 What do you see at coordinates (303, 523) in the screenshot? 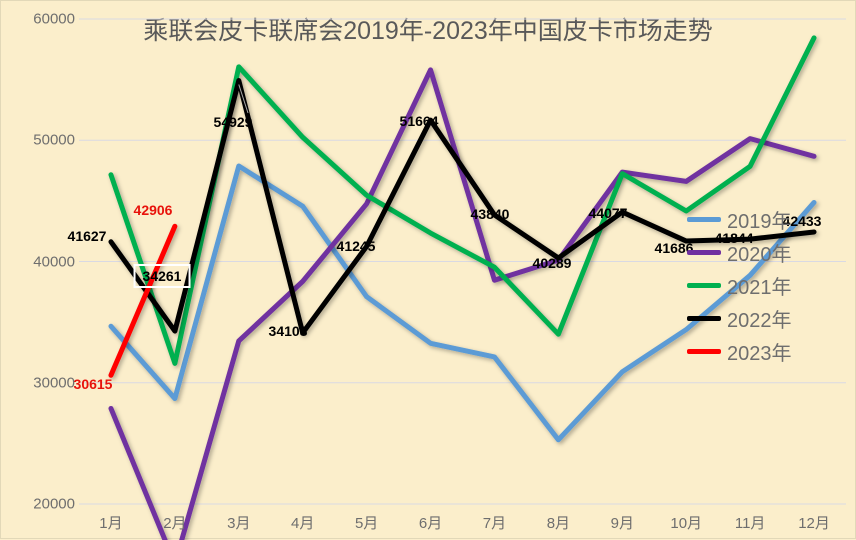
I see `x-axis-tick-label: 4月` at bounding box center [303, 523].